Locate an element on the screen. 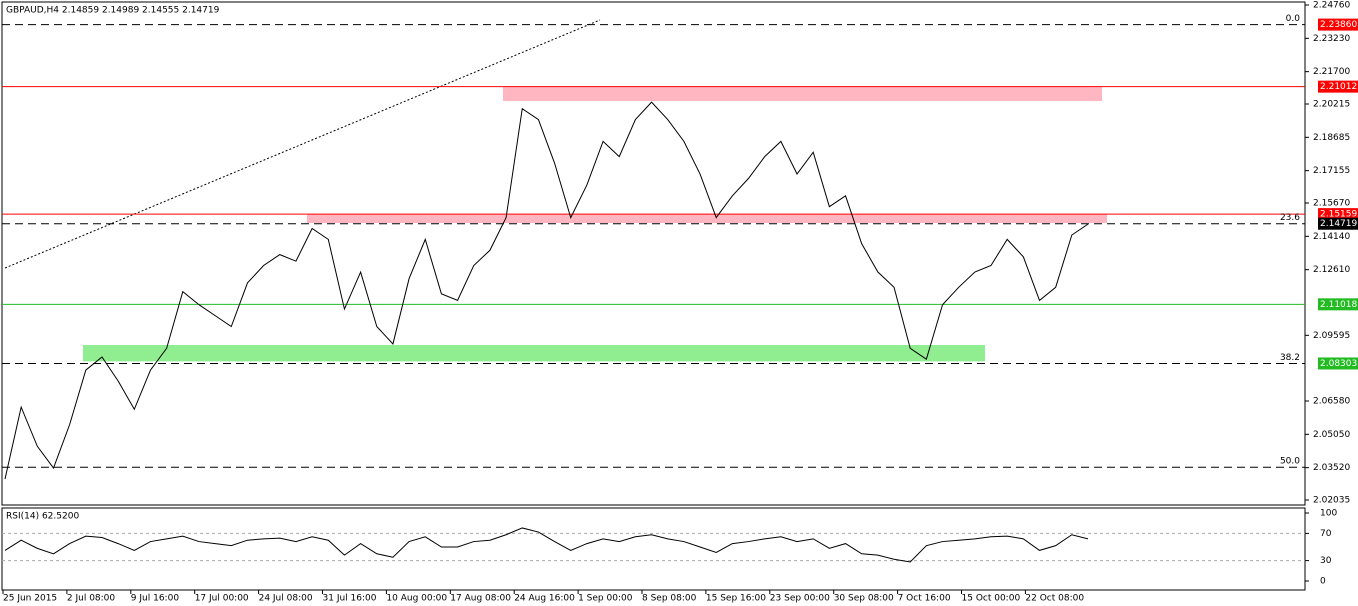 The image size is (1358, 606). x-tick-label: 24 Aug 16:00 is located at coordinates (544, 599).